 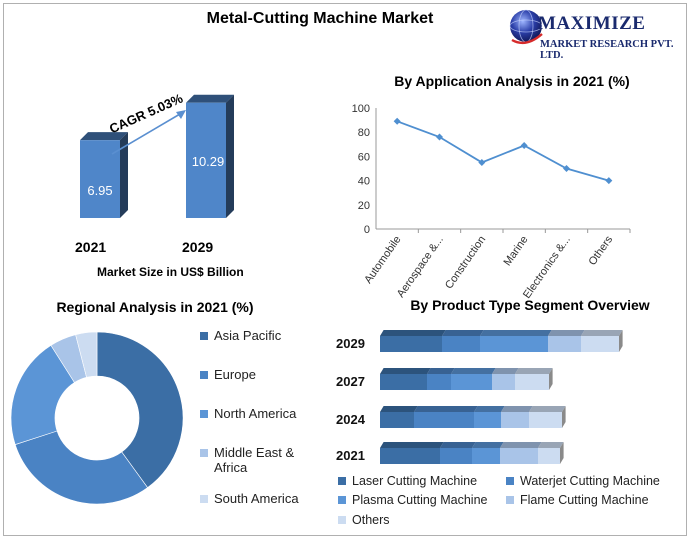 I want to click on x-tick-label: Marine, so click(x=516, y=251).